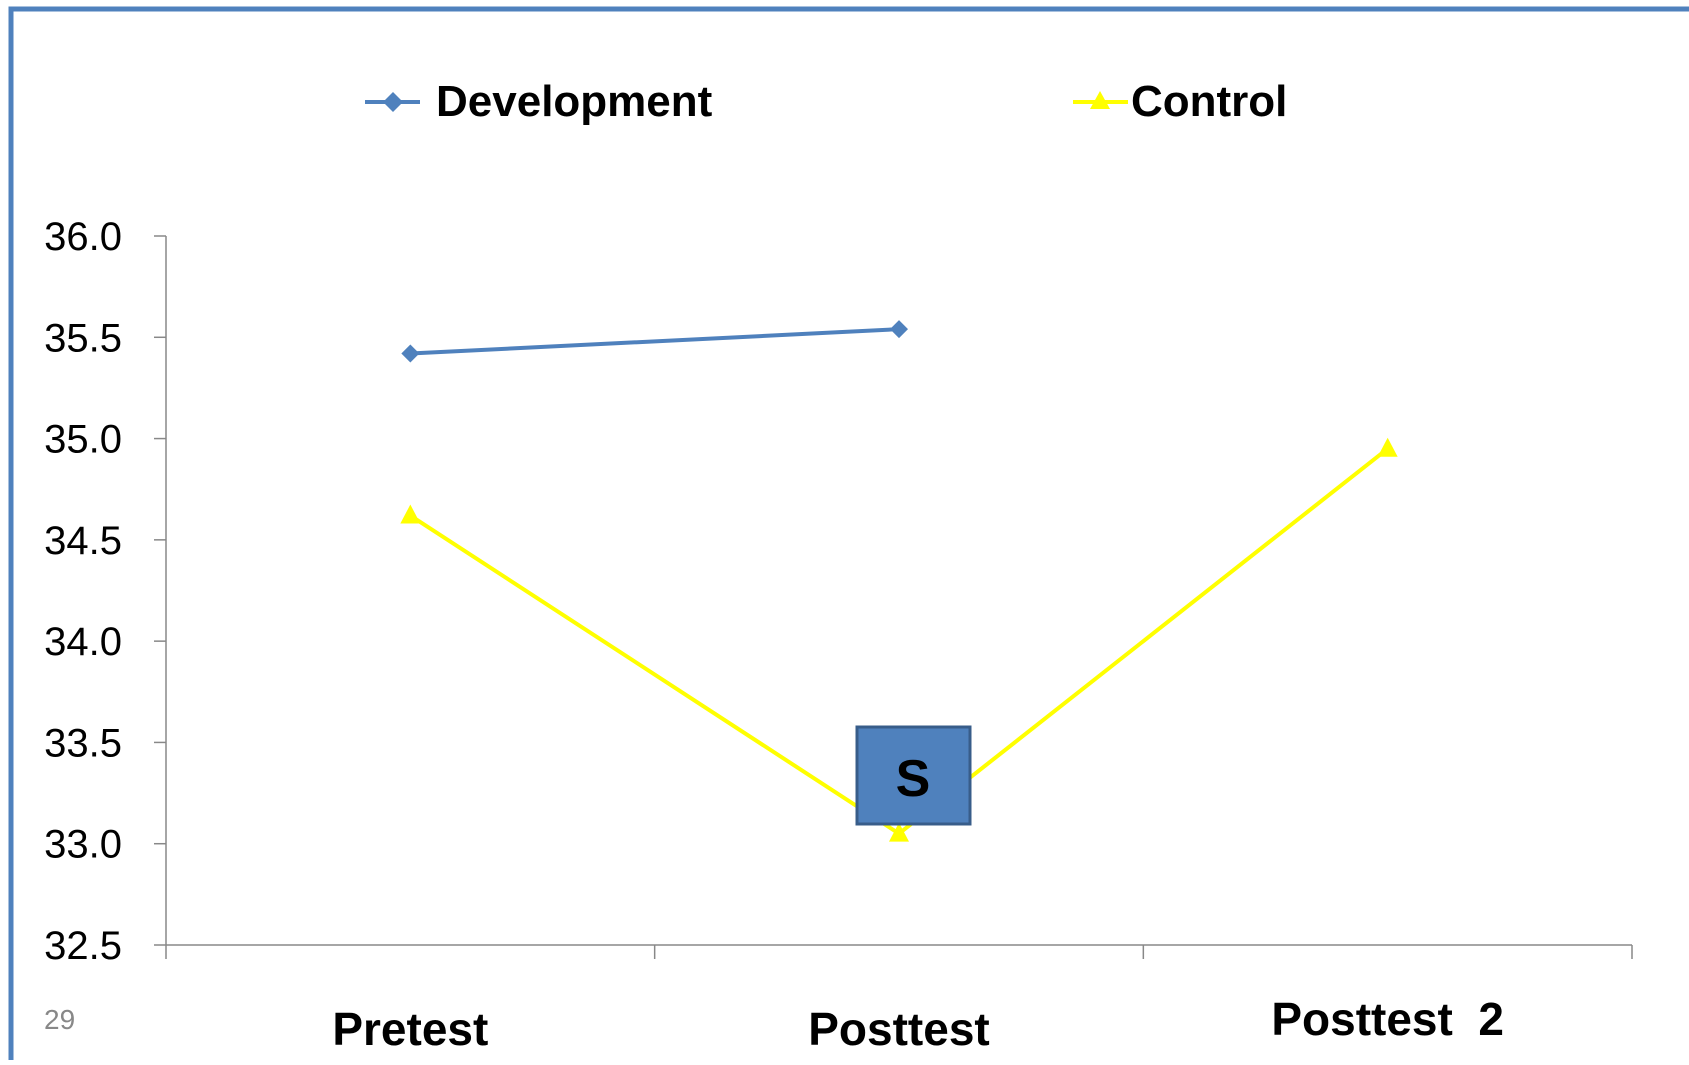 The image size is (1689, 1065). Describe the element at coordinates (83, 642) in the screenshot. I see `y-tick-label: 34.0` at that location.